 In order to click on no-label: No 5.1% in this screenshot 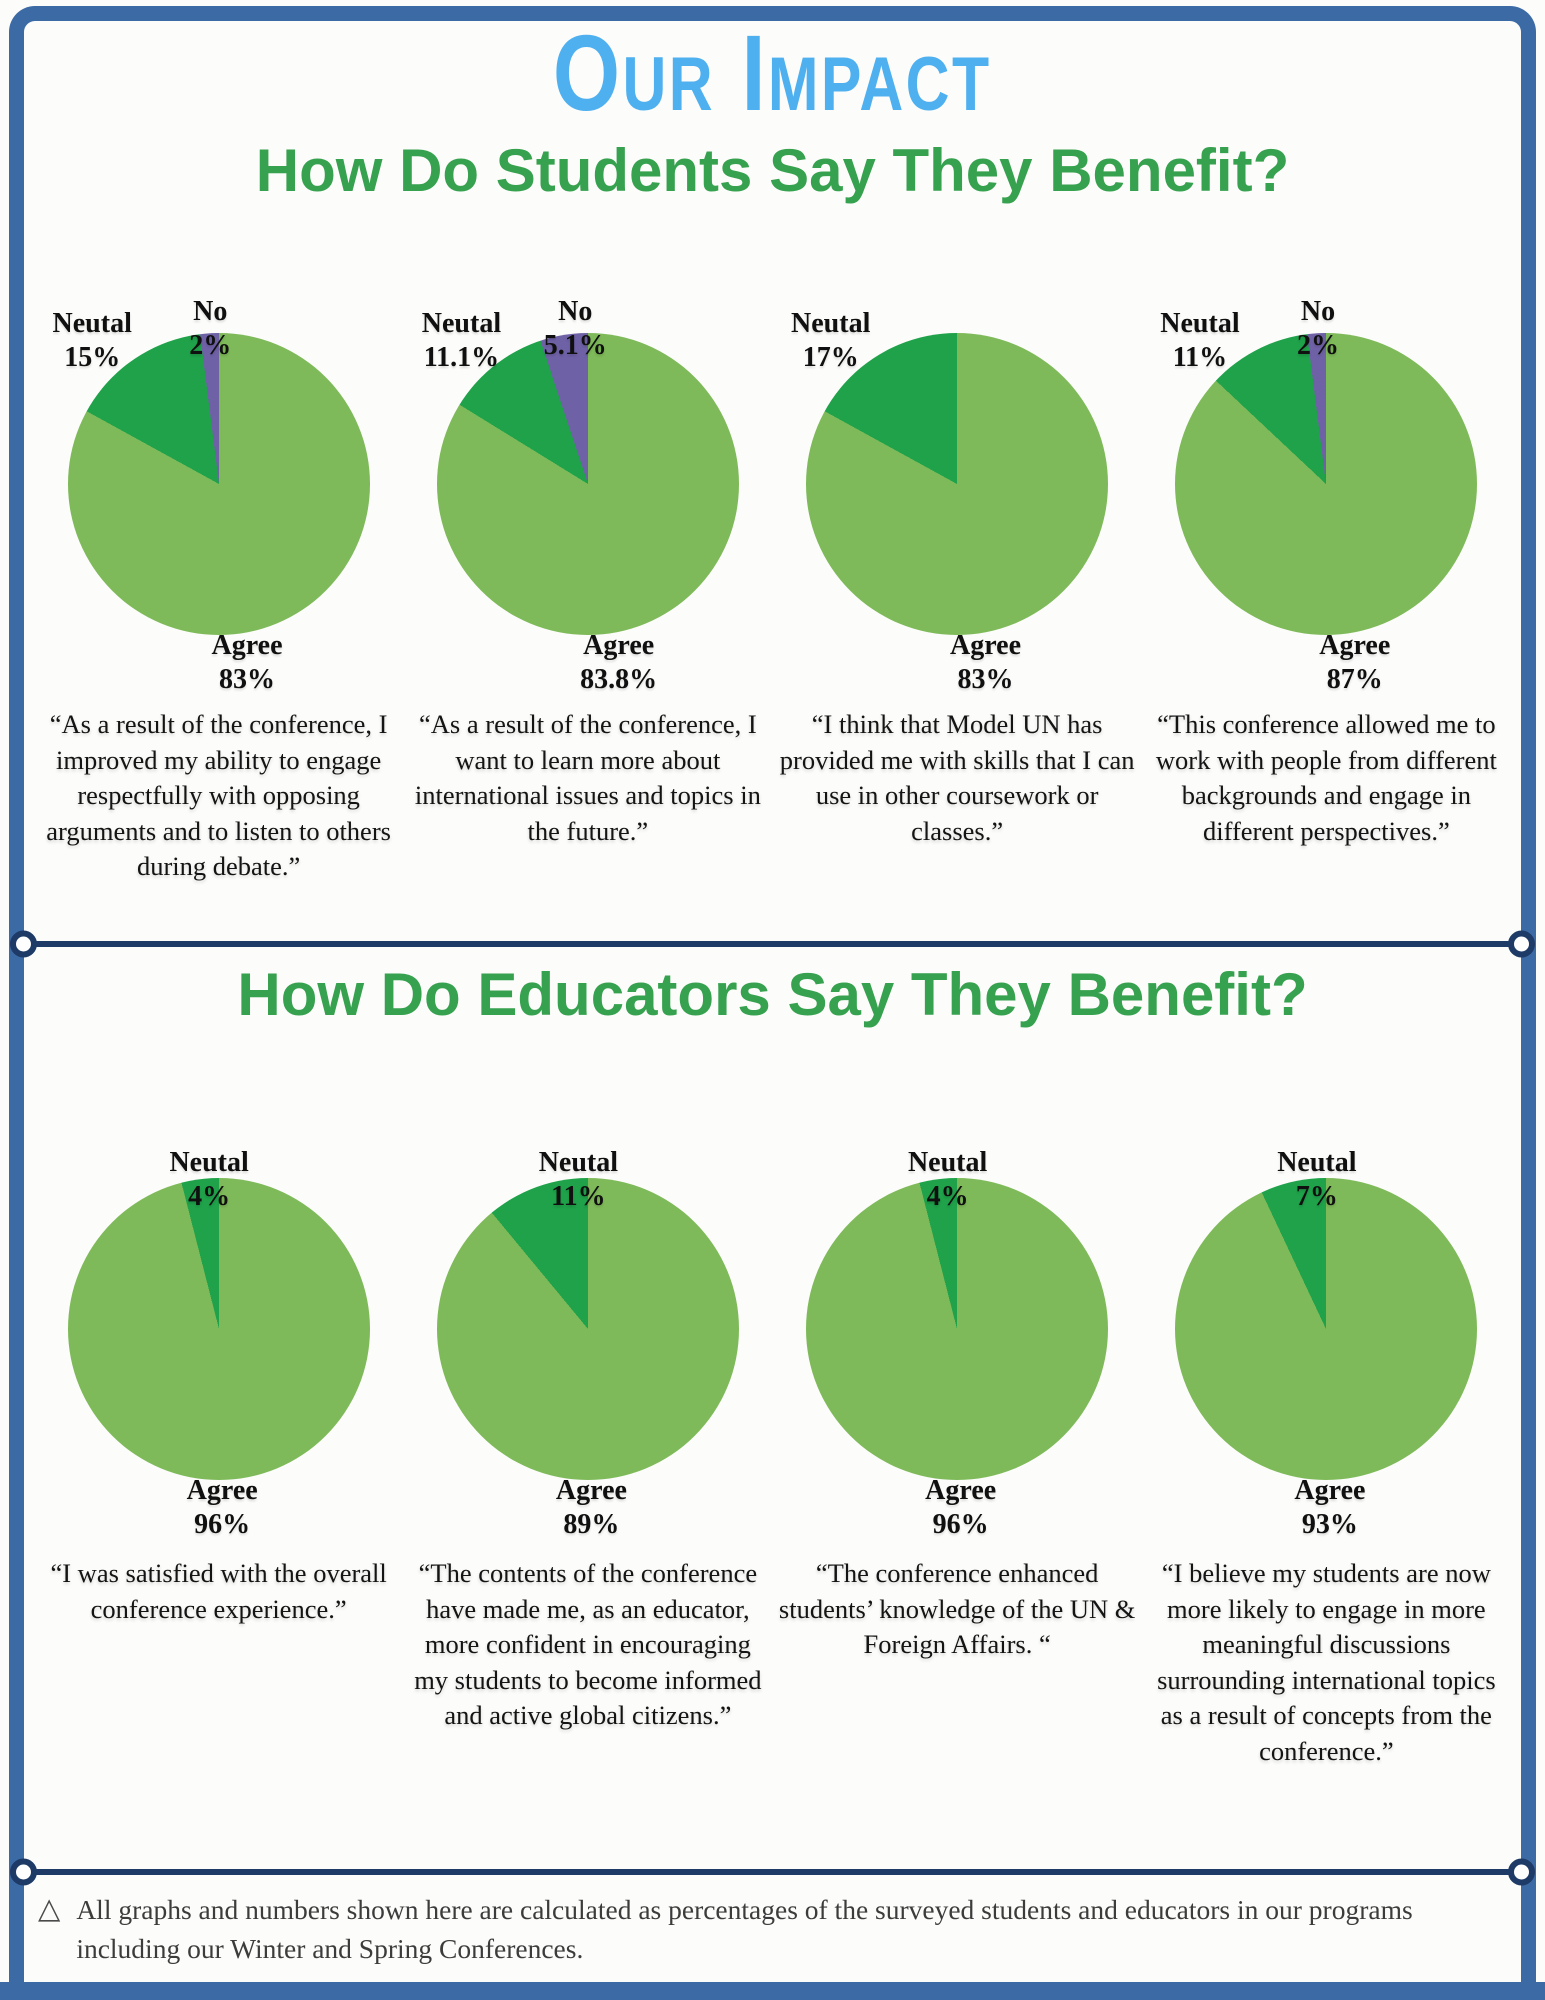, I will do `click(575, 329)`.